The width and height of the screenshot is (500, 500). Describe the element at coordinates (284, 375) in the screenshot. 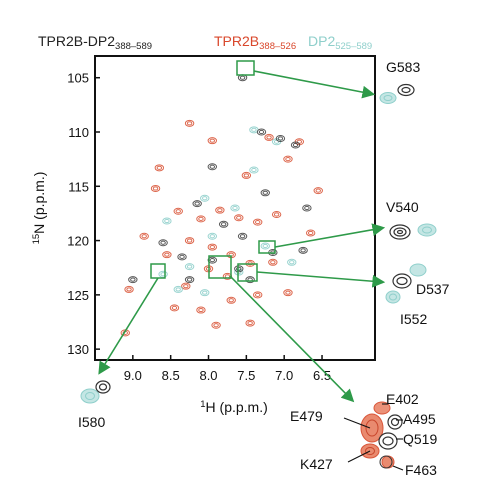

I see `x-tick-label: 7.0` at that location.